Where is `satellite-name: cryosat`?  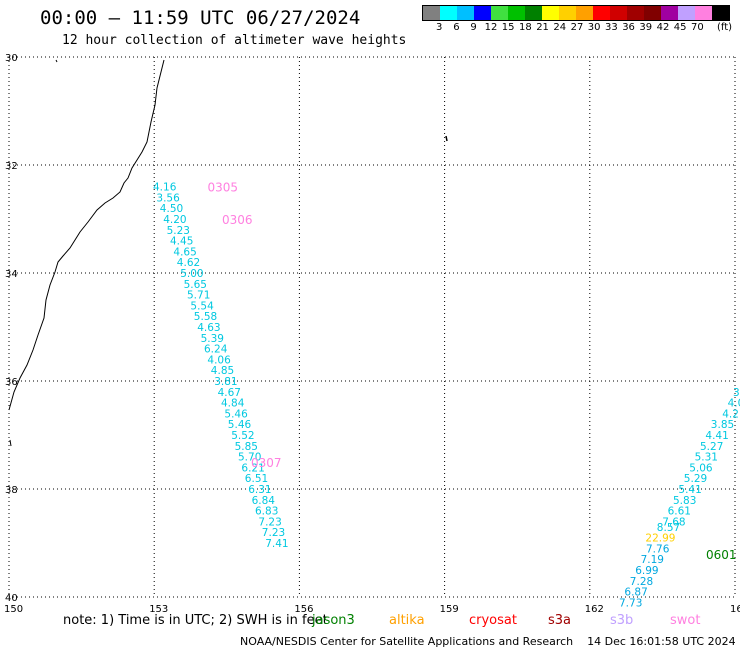
satellite-name: cryosat is located at coordinates (493, 620).